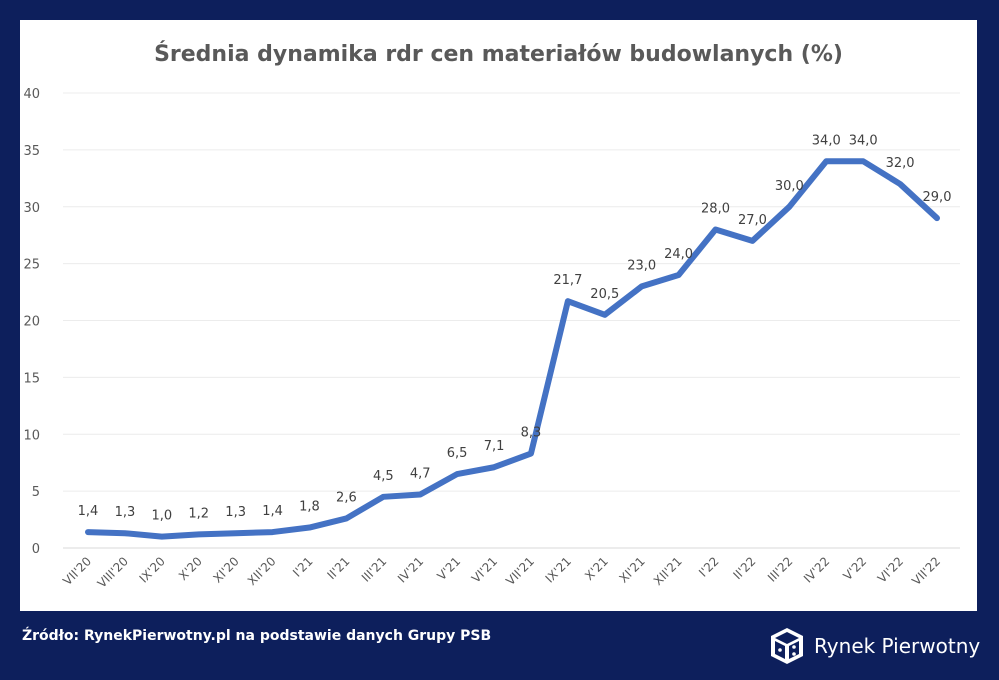 This screenshot has height=680, width=999. Describe the element at coordinates (225, 569) in the screenshot. I see `x-tick-label: XI'20` at that location.